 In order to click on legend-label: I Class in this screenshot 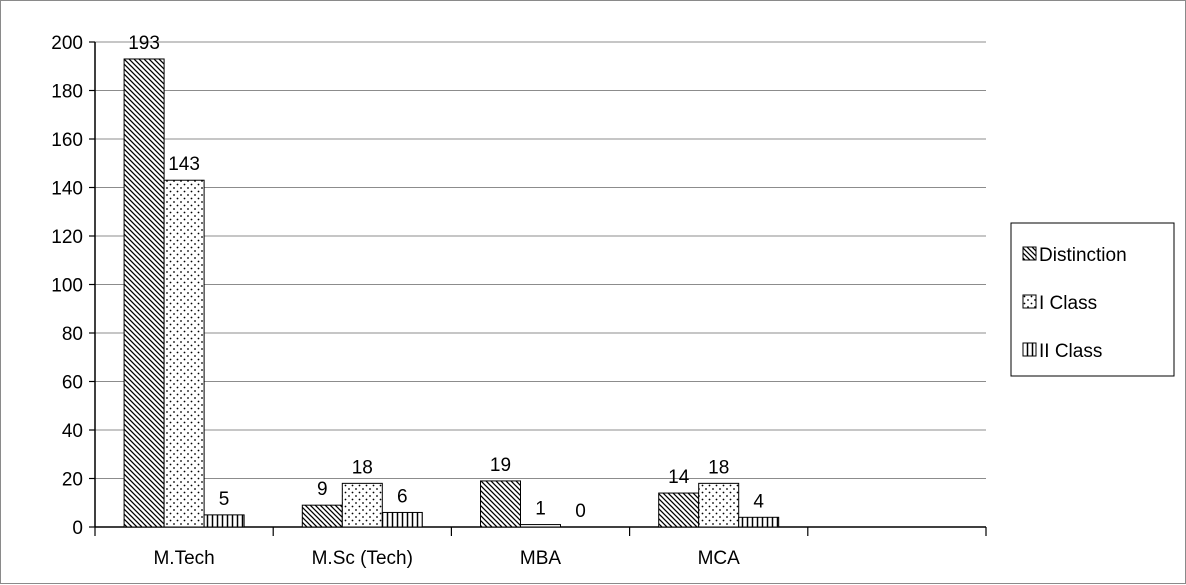, I will do `click(1068, 303)`.